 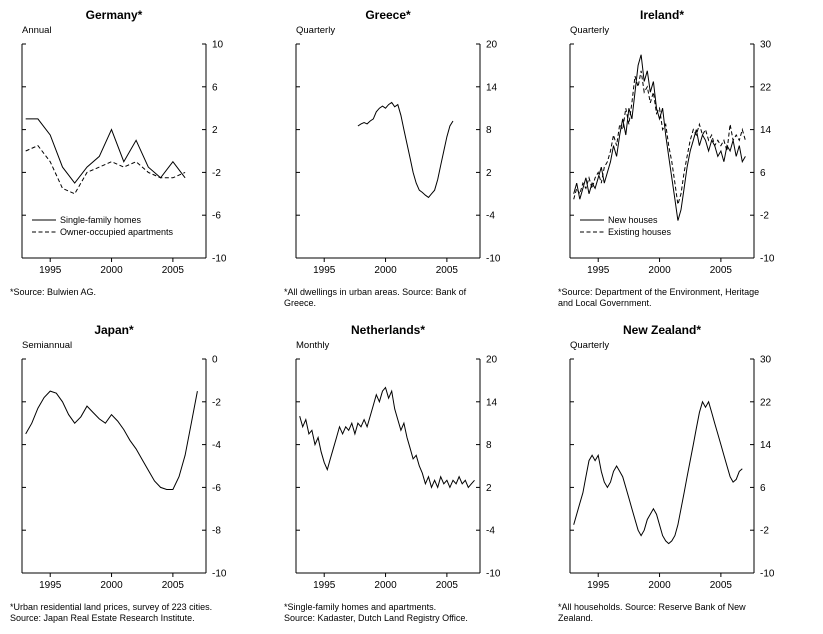 What do you see at coordinates (117, 232) in the screenshot?
I see `svg-text: Owner-occupied apartments` at bounding box center [117, 232].